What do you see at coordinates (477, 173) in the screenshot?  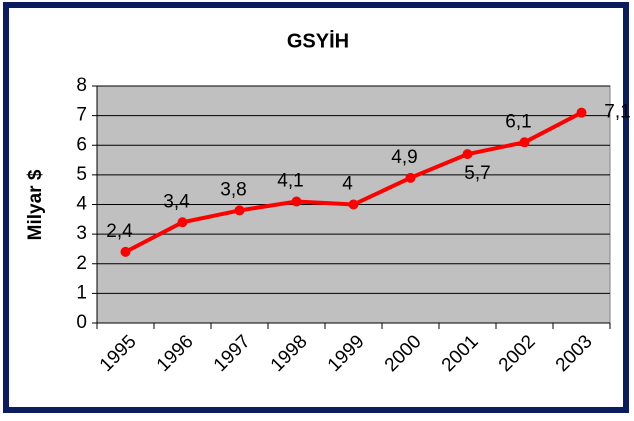 I see `data-label: 5,7` at bounding box center [477, 173].